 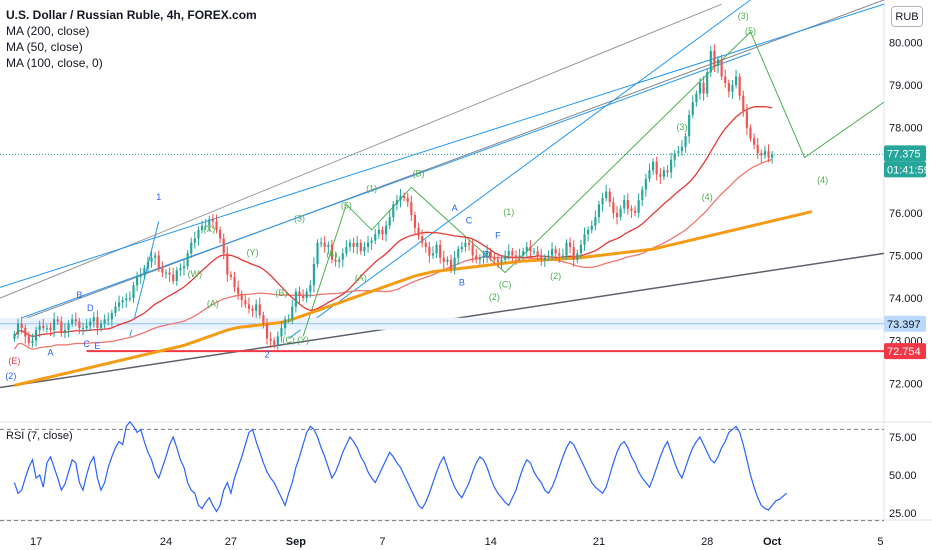 What do you see at coordinates (90, 308) in the screenshot?
I see `wave-label: D` at bounding box center [90, 308].